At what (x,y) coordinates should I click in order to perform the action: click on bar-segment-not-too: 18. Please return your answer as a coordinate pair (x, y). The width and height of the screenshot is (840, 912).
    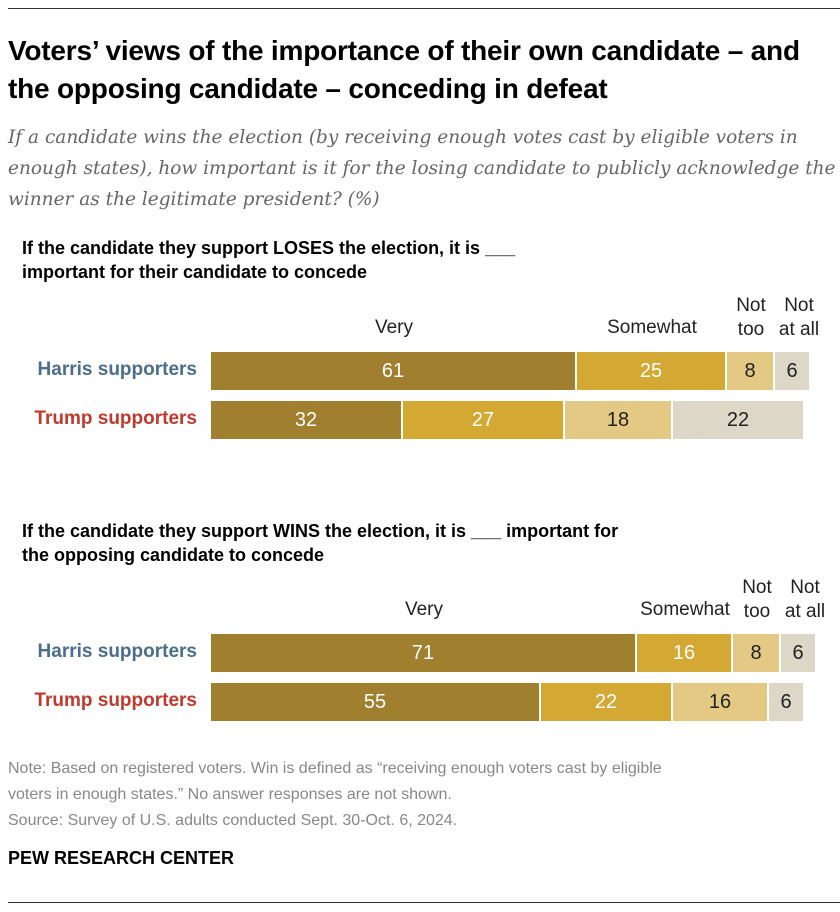
    Looking at the image, I should click on (619, 420).